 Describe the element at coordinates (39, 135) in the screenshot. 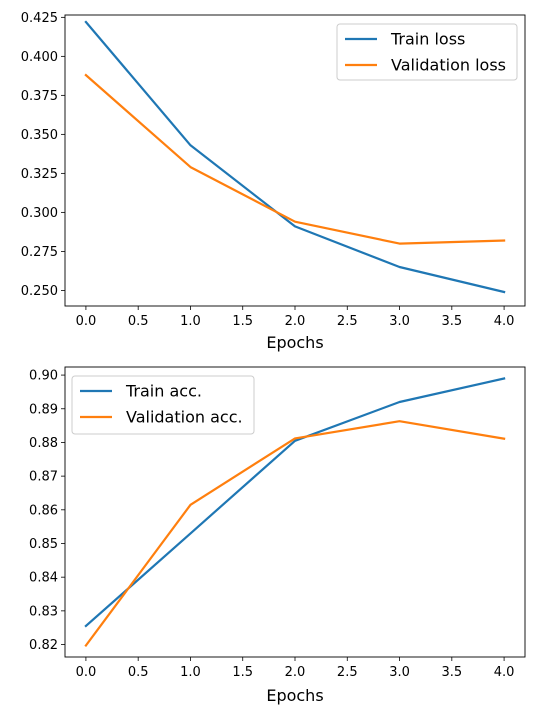

I see `y-tick-label: 0.350` at that location.